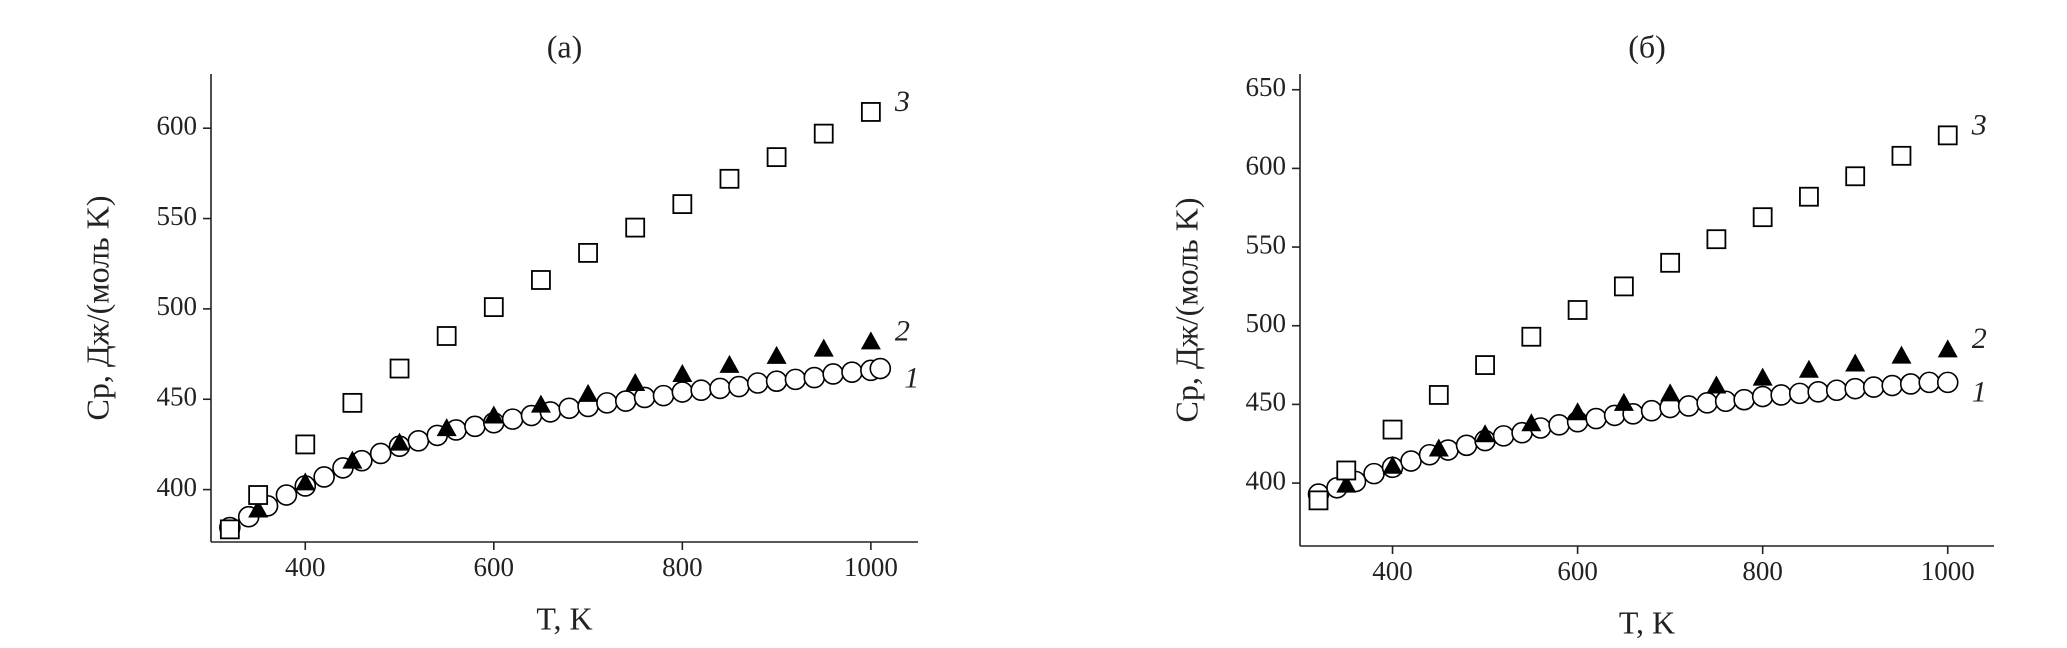 The width and height of the screenshot is (2067, 648). I want to click on y-tick-label: 650, so click(1266, 87).